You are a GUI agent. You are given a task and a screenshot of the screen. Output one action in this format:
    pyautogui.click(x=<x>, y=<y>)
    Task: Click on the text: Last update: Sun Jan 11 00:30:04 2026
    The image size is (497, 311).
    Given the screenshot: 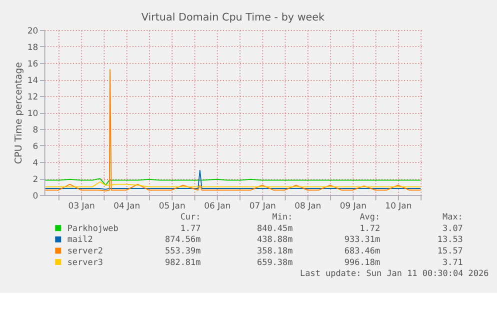 What is the action you would take?
    pyautogui.click(x=394, y=273)
    